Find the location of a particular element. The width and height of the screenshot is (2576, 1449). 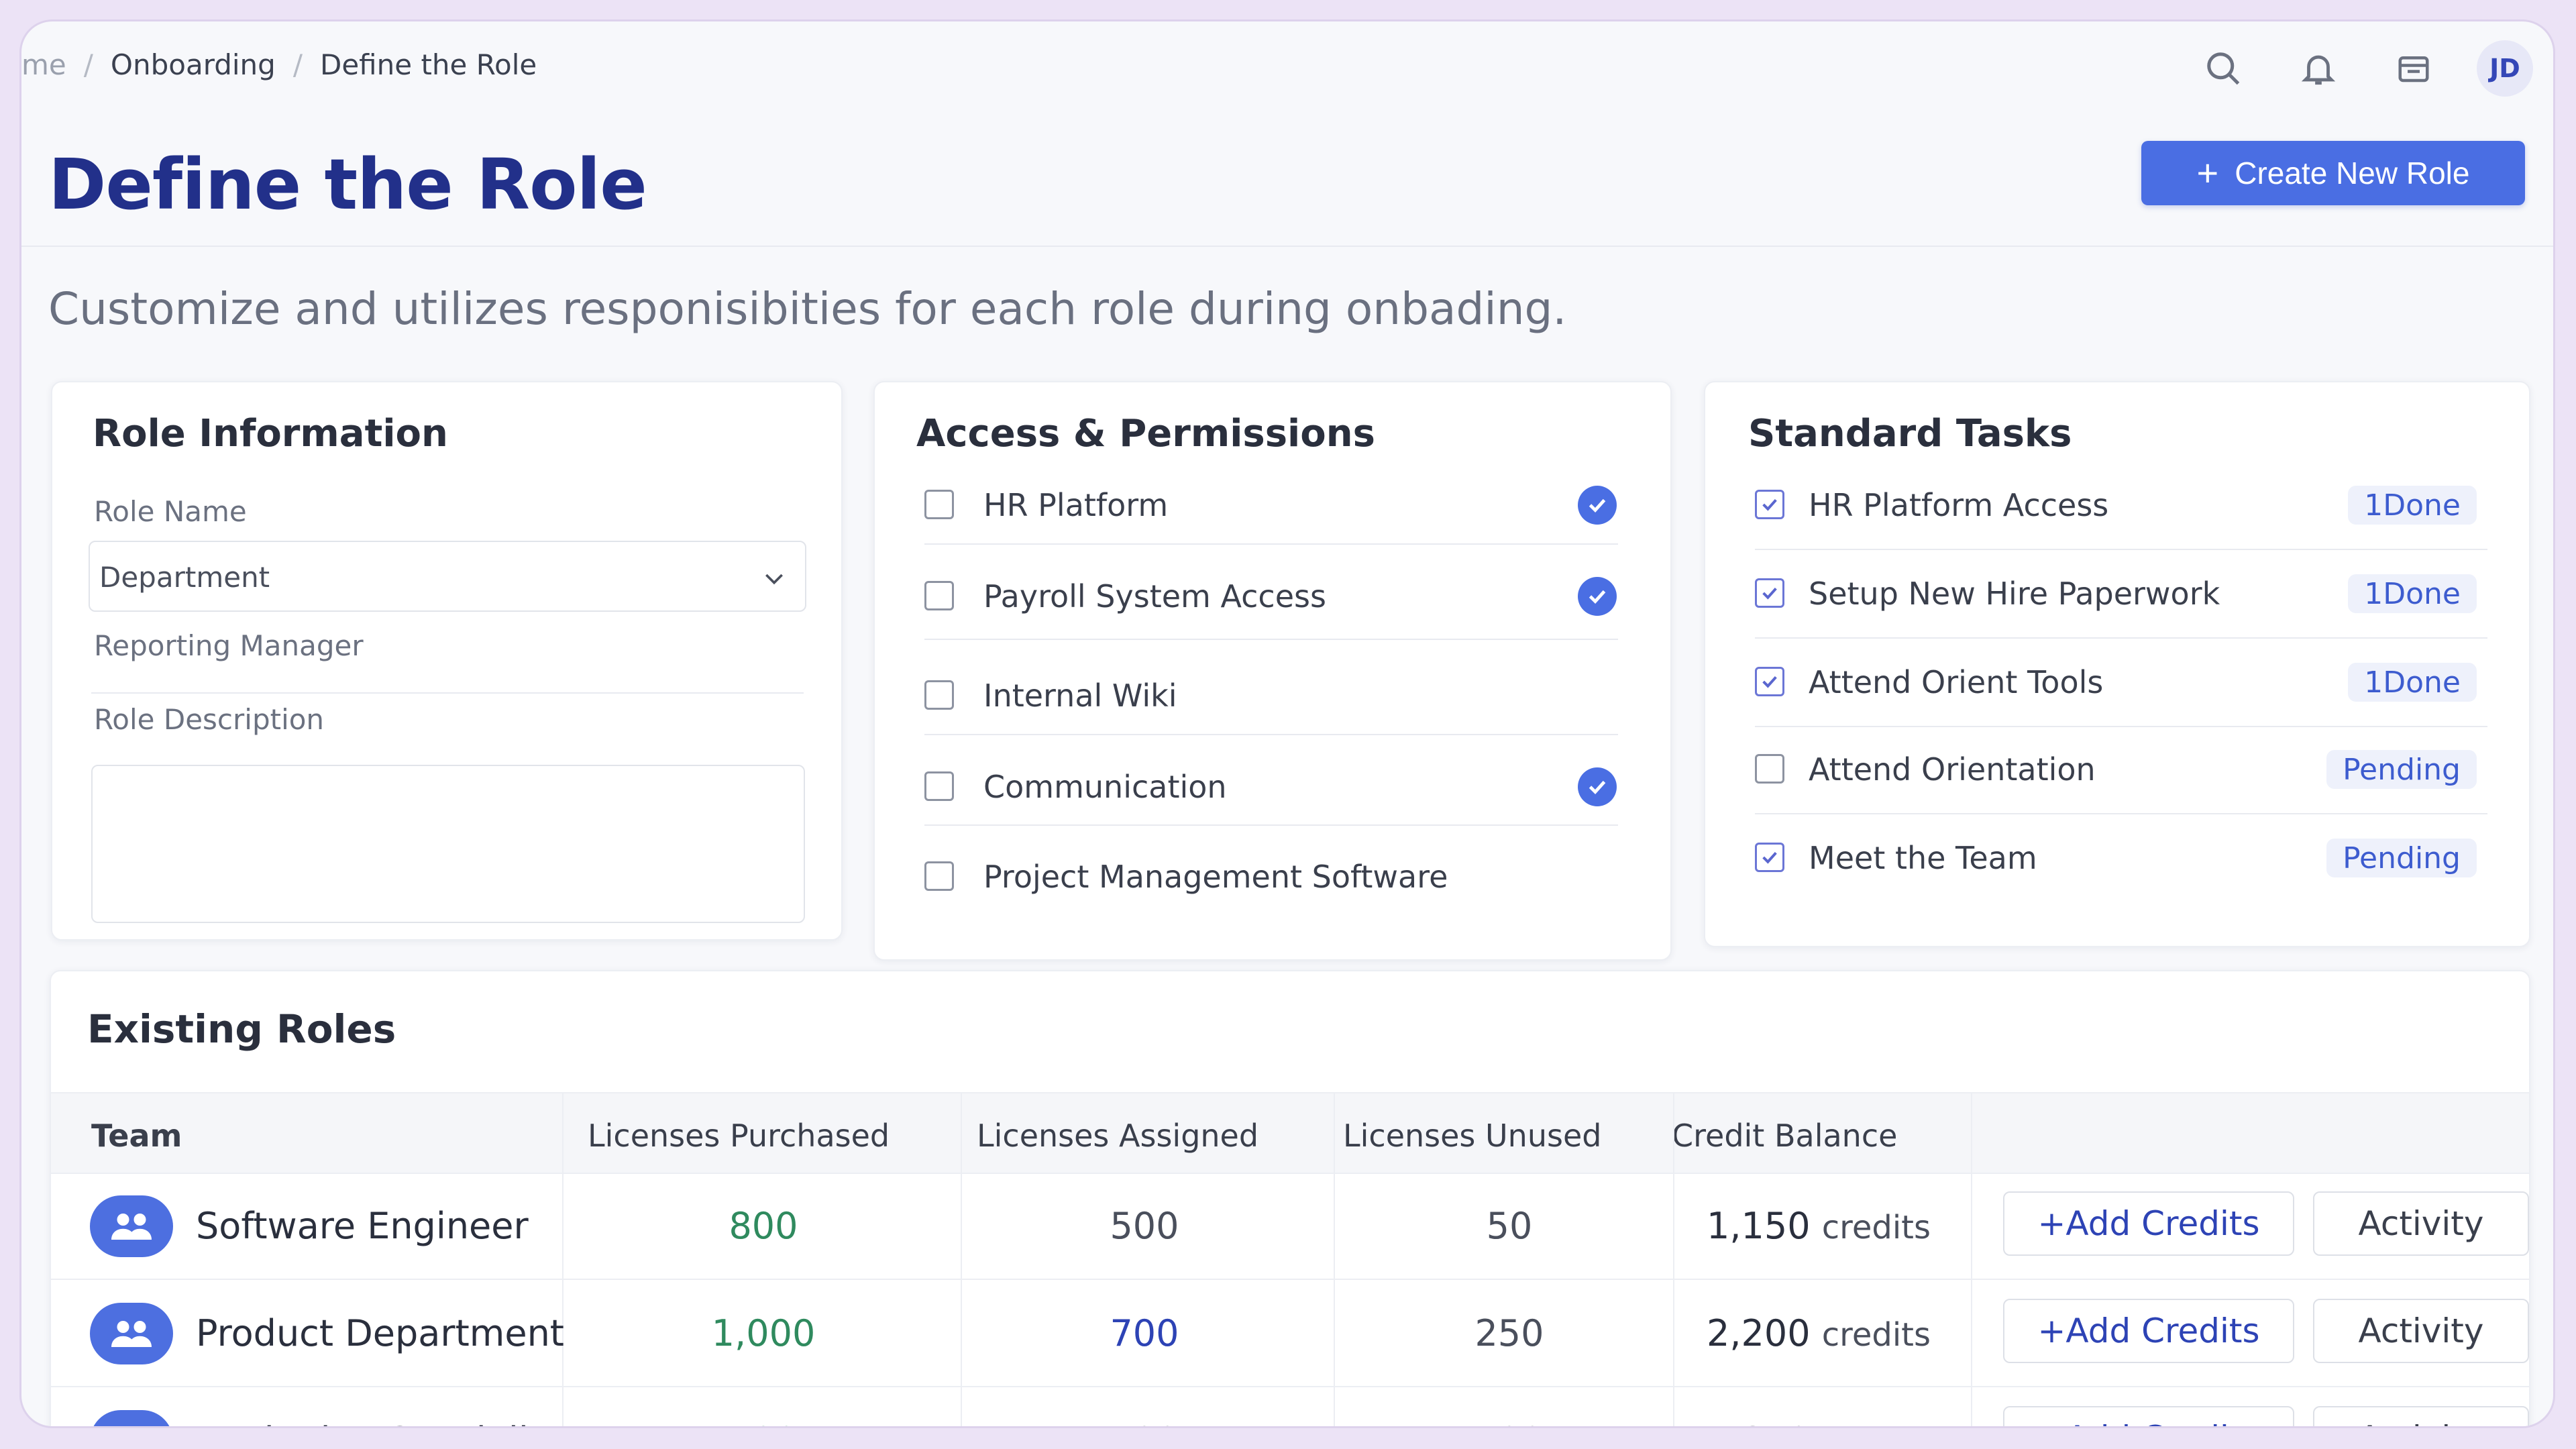

team-name: Marketing Specialist is located at coordinates (378, 1422).